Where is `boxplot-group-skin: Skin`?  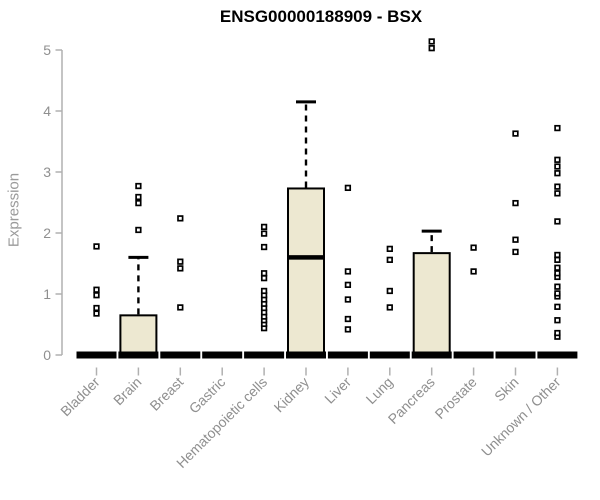
boxplot-group-skin: Skin is located at coordinates (513, 267).